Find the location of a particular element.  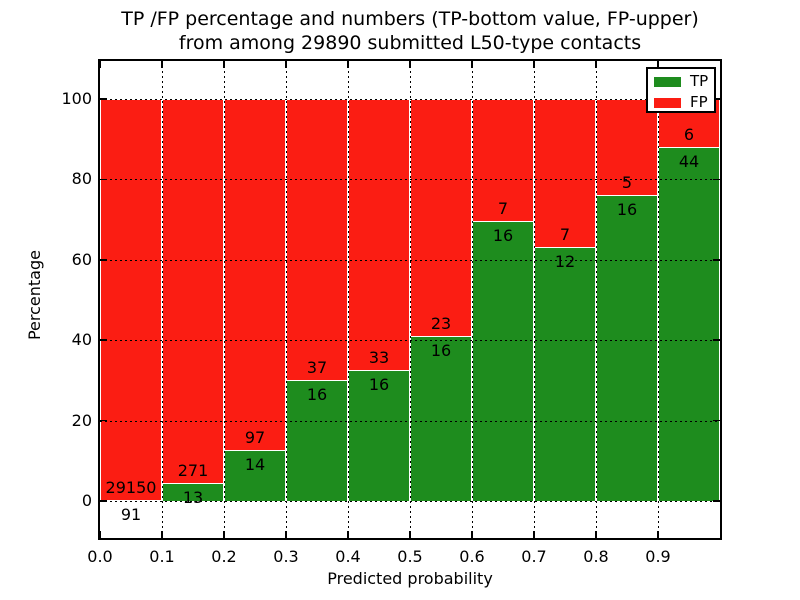

x-tick-label: 0.7 is located at coordinates (534, 556).